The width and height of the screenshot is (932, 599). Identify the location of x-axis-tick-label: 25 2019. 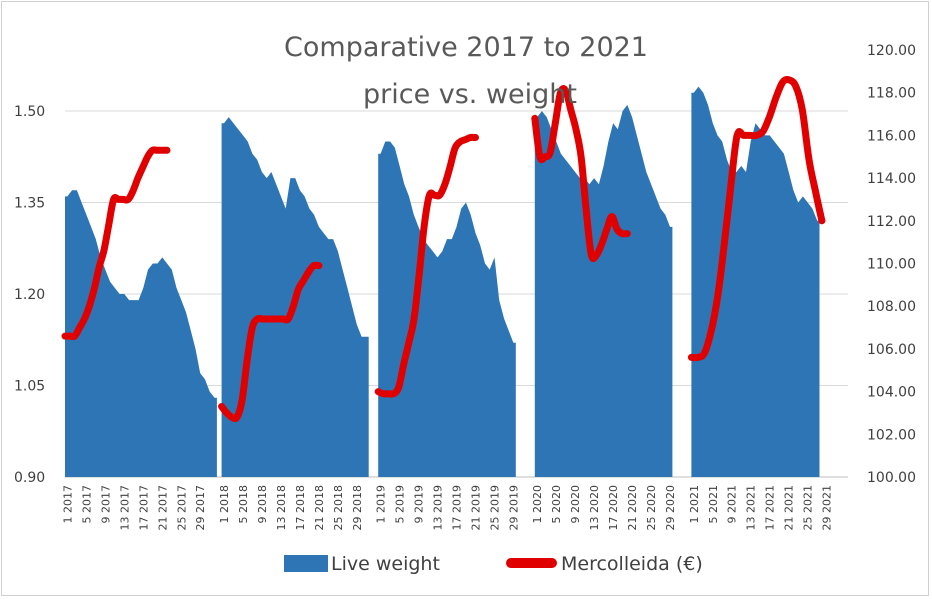
(495, 508).